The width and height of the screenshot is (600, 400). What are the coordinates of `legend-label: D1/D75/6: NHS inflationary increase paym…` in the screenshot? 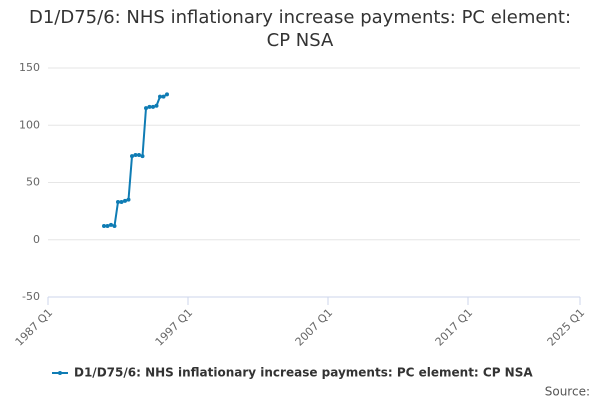 It's located at (303, 373).